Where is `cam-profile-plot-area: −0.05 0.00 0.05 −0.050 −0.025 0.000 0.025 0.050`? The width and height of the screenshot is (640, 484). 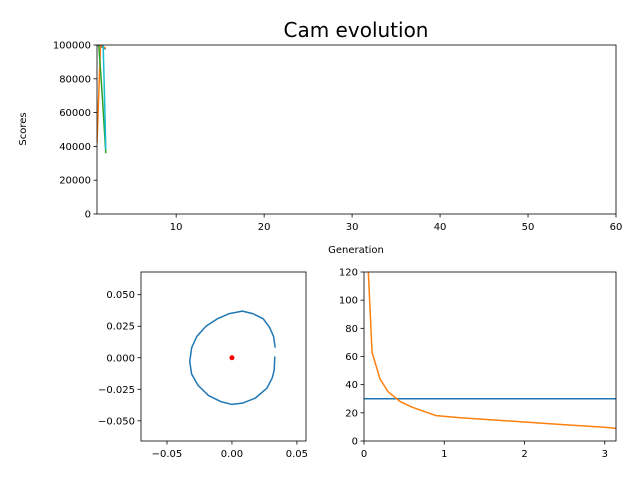
cam-profile-plot-area: −0.05 0.00 0.05 −0.050 −0.025 0.000 0.025 0.050 is located at coordinates (203, 365).